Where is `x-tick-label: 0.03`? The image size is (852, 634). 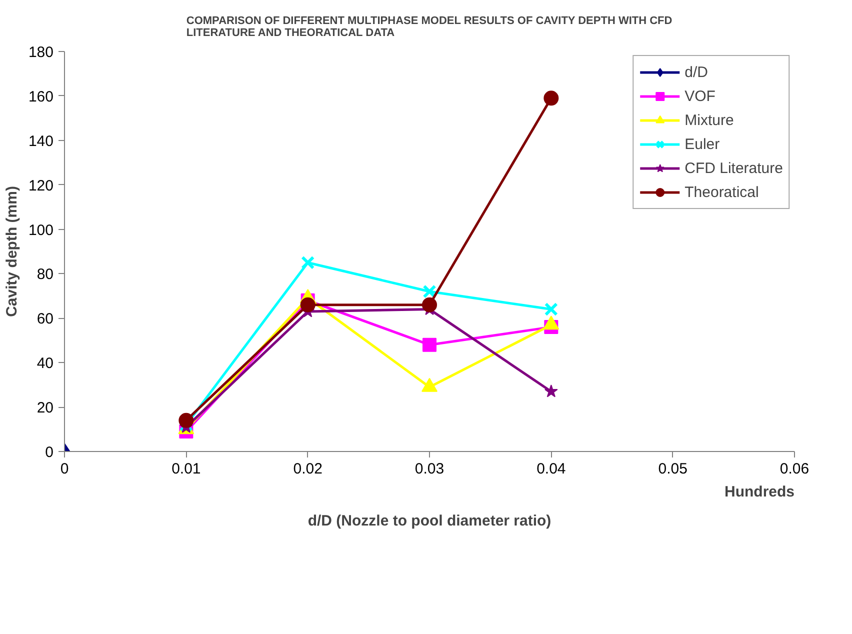 x-tick-label: 0.03 is located at coordinates (429, 469).